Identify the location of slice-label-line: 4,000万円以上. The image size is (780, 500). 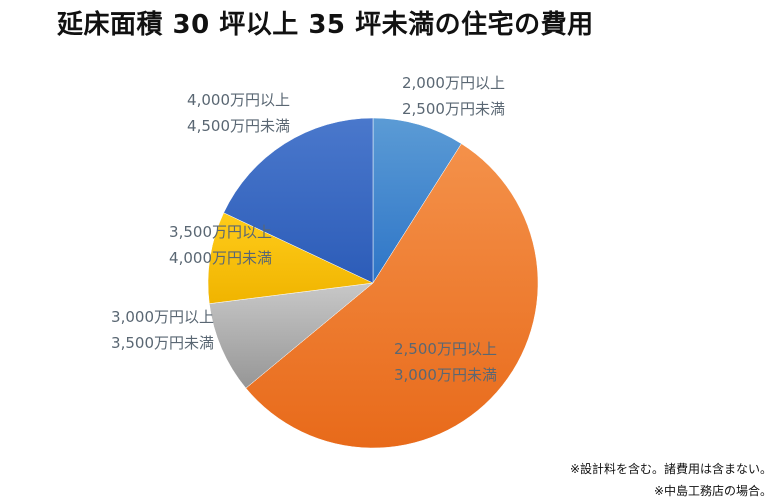
(238, 100).